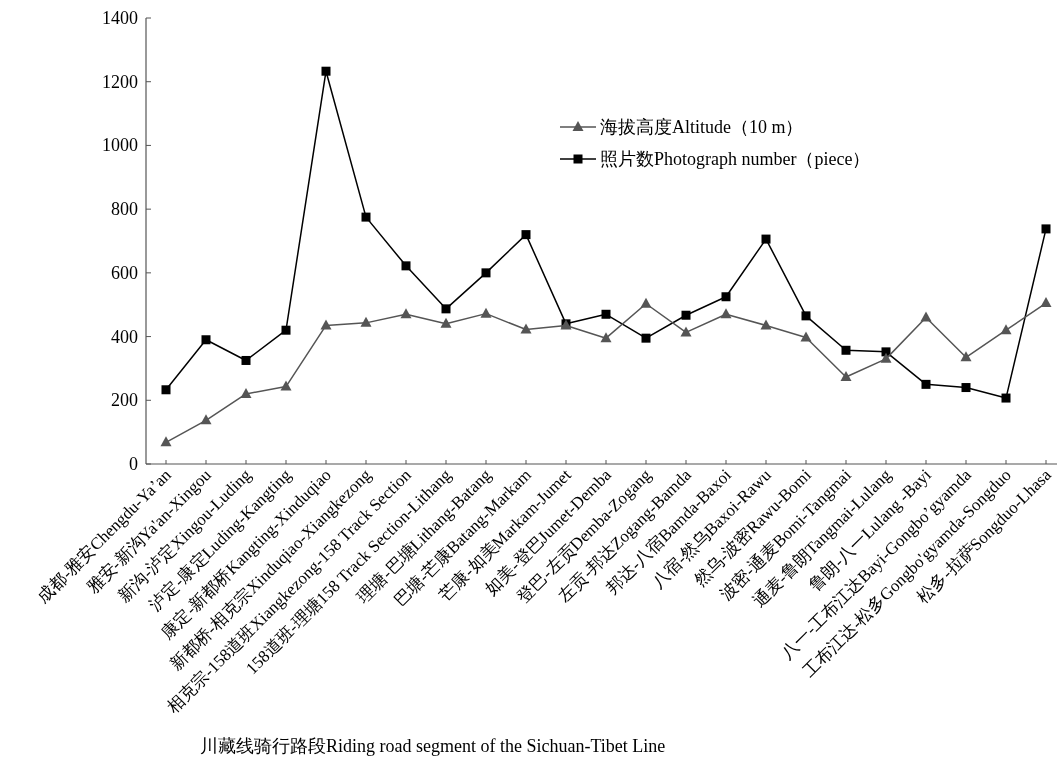 The image size is (1057, 769). I want to click on legend-label: 海拔高度Altitude（10 m）, so click(702, 127).